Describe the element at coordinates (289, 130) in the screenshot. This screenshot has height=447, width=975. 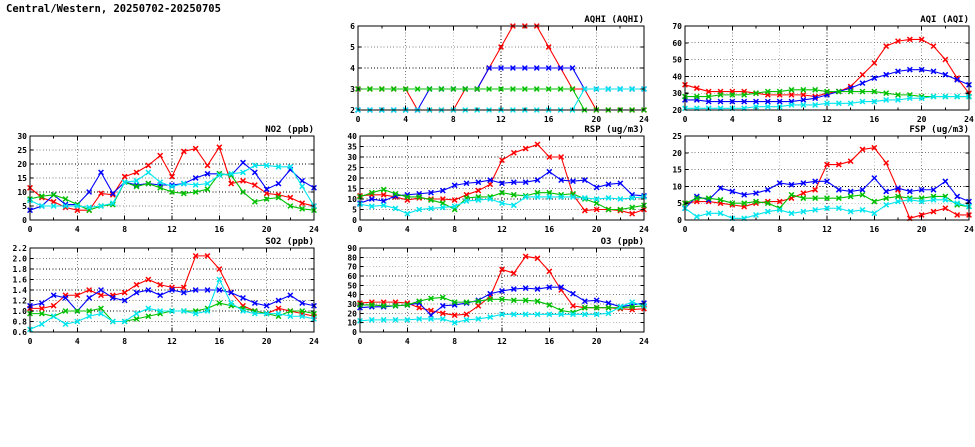
I see `chart-title-no2: NO2 (ppb)` at that location.